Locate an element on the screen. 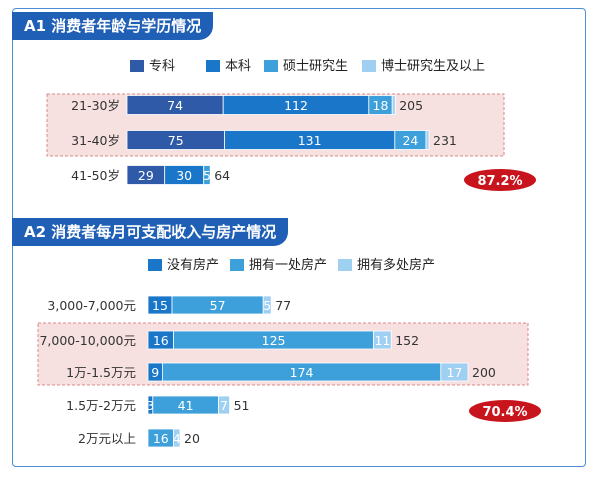 Image resolution: width=600 pixels, height=477 pixels. bar-label-0-1-2: 24 is located at coordinates (410, 140).